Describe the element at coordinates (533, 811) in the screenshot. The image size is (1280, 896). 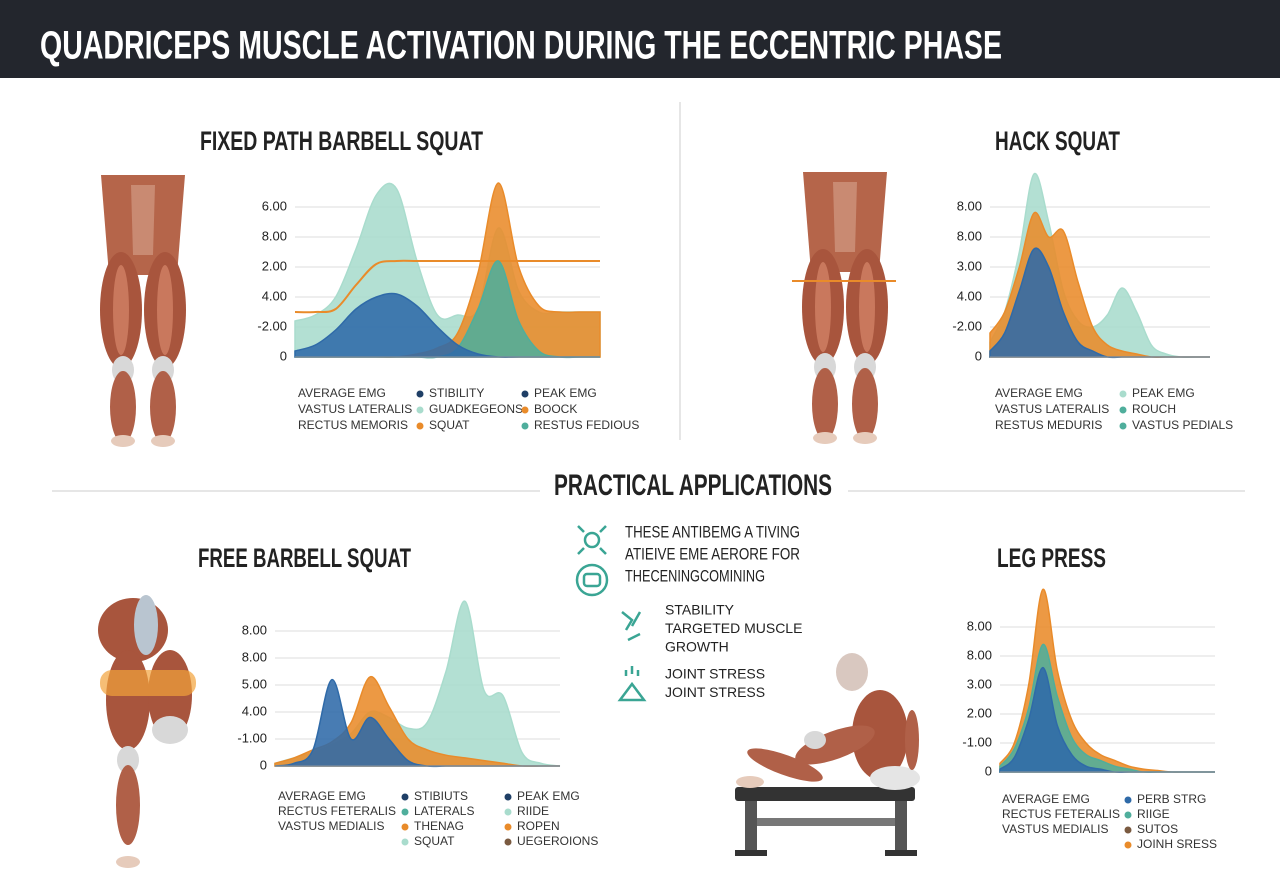
I see `legend-label: RIIDE` at that location.